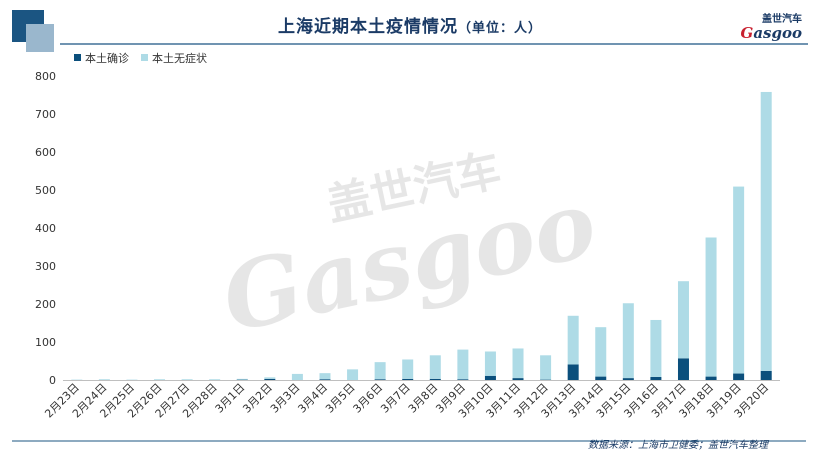 The width and height of the screenshot is (820, 459). What do you see at coordinates (45, 266) in the screenshot?
I see `y-tick-label: 300` at bounding box center [45, 266].